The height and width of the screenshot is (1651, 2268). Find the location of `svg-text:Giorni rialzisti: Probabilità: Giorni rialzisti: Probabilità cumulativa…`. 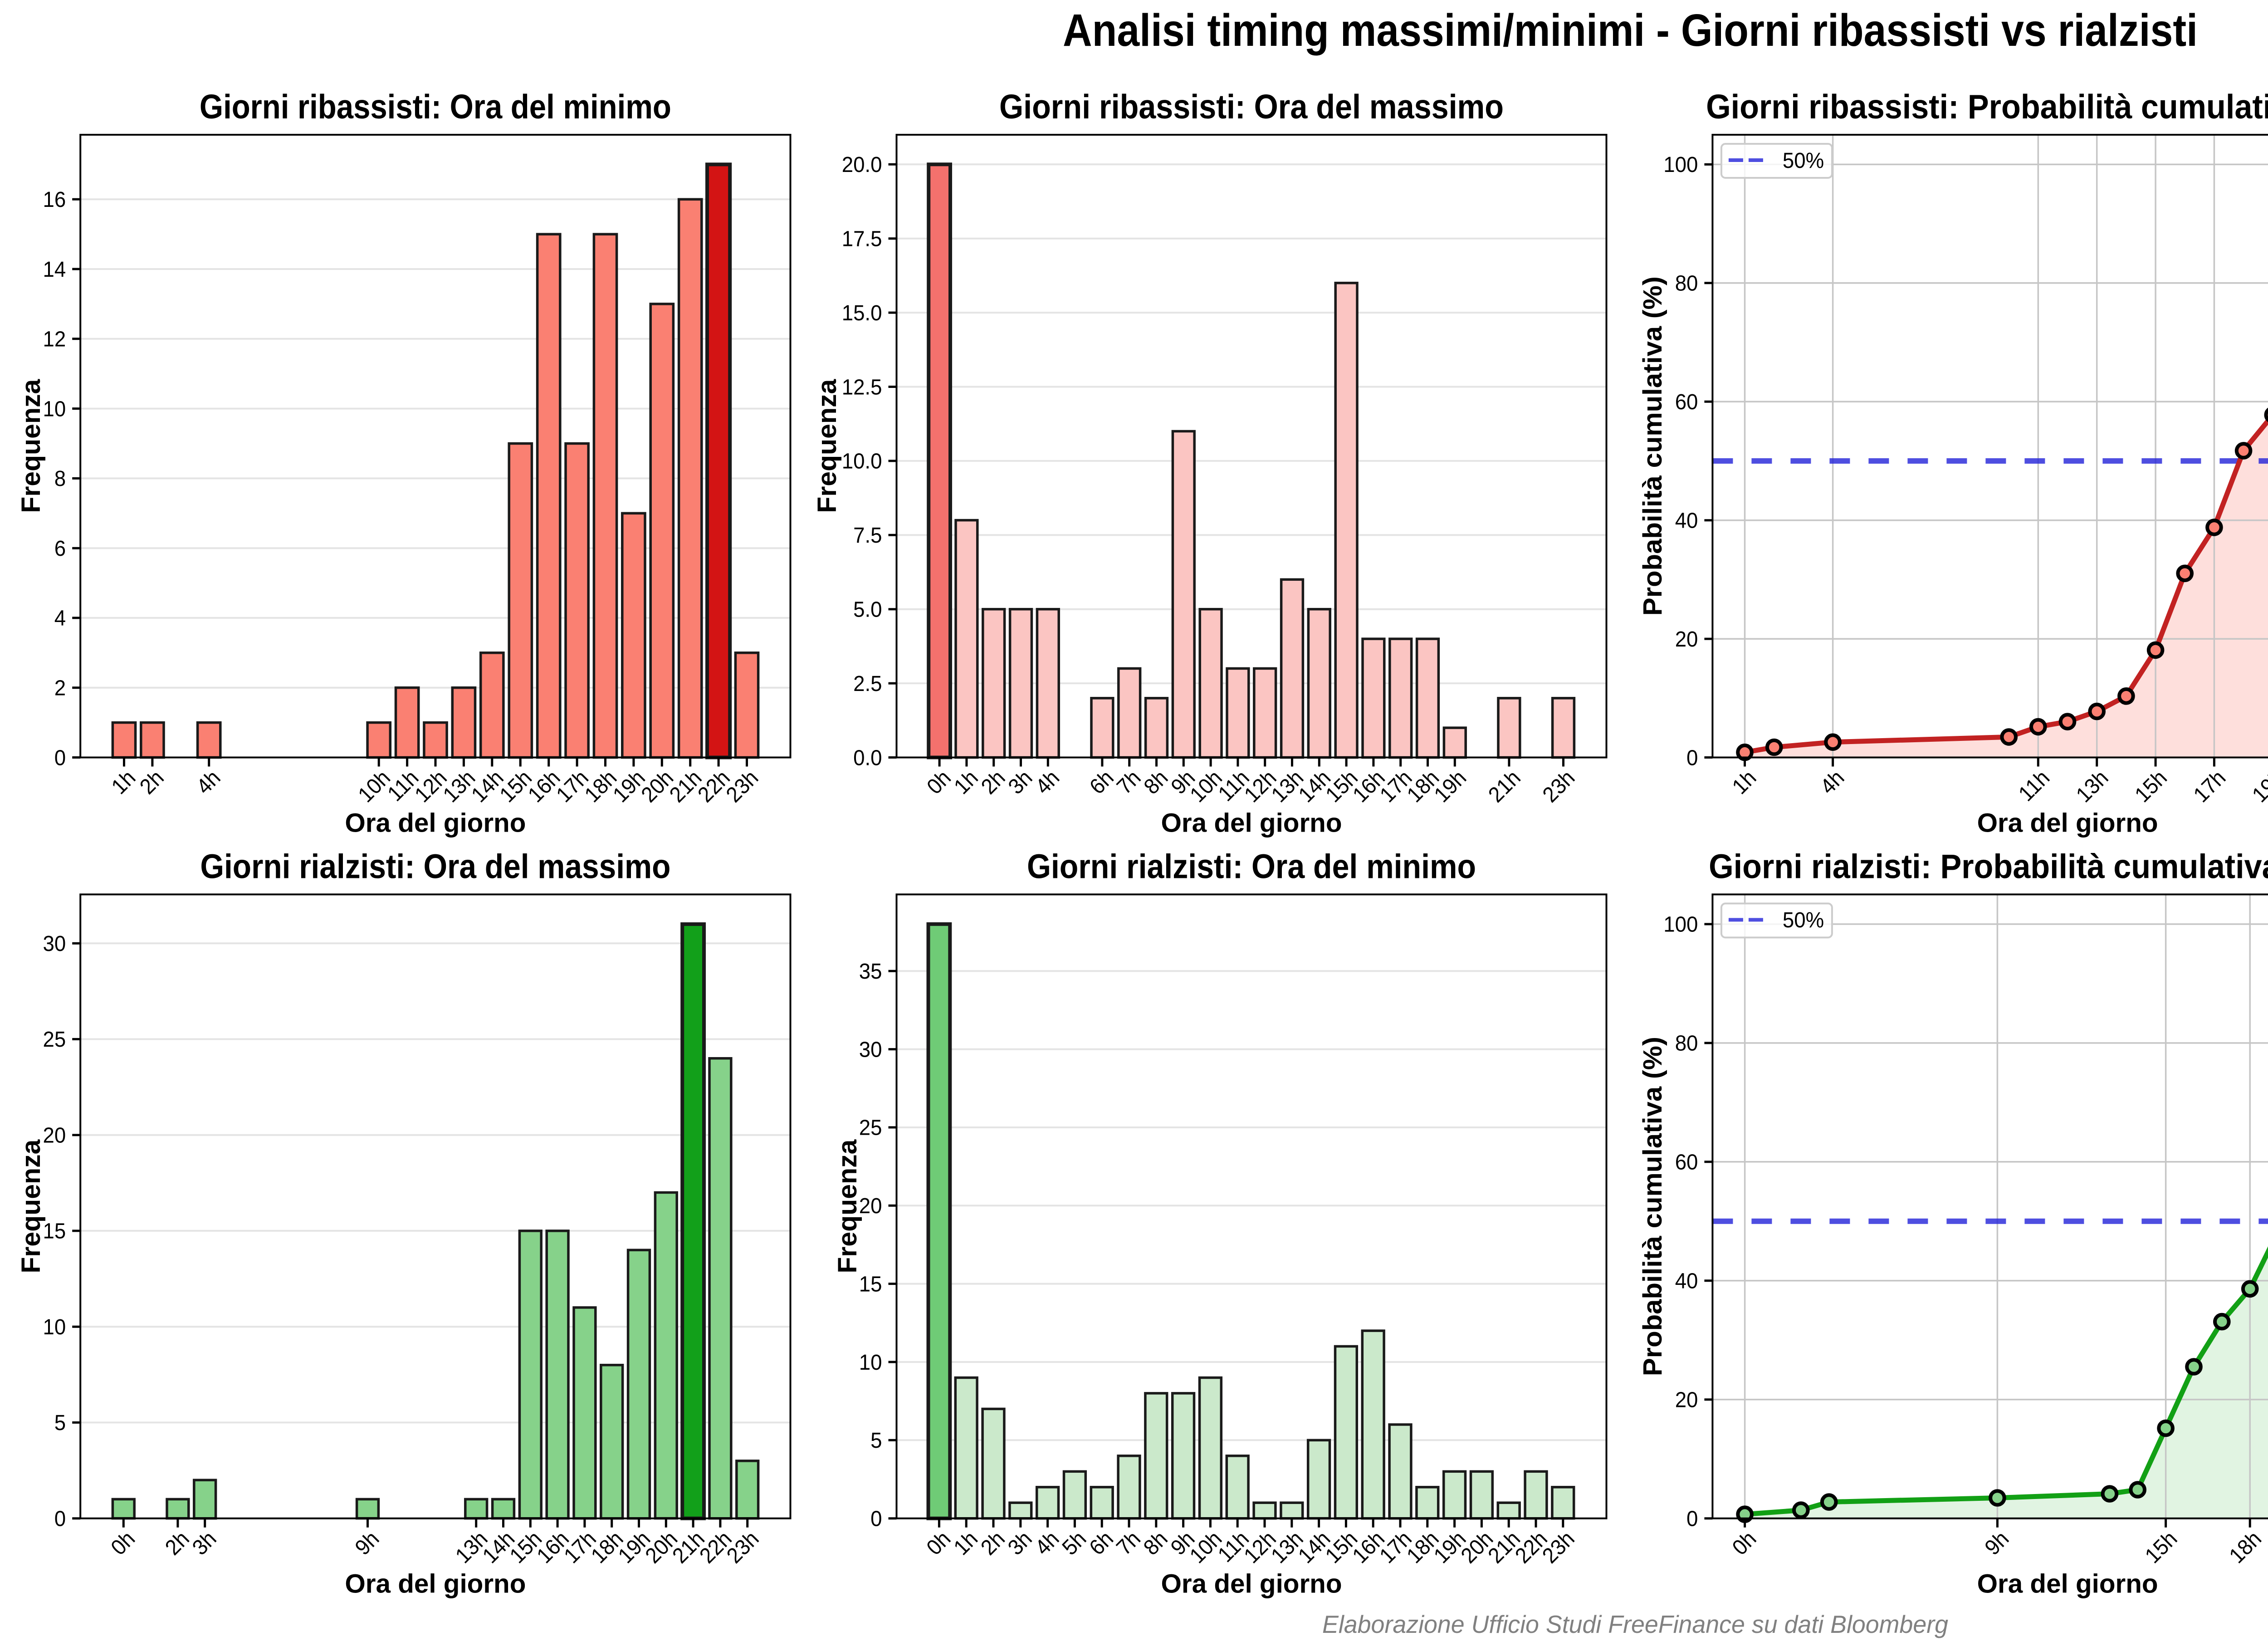

svg-text:Giorni rialzisti: Probabilità: Giorni rialzisti: Probabilità cumulativa… is located at coordinates (1989, 866).